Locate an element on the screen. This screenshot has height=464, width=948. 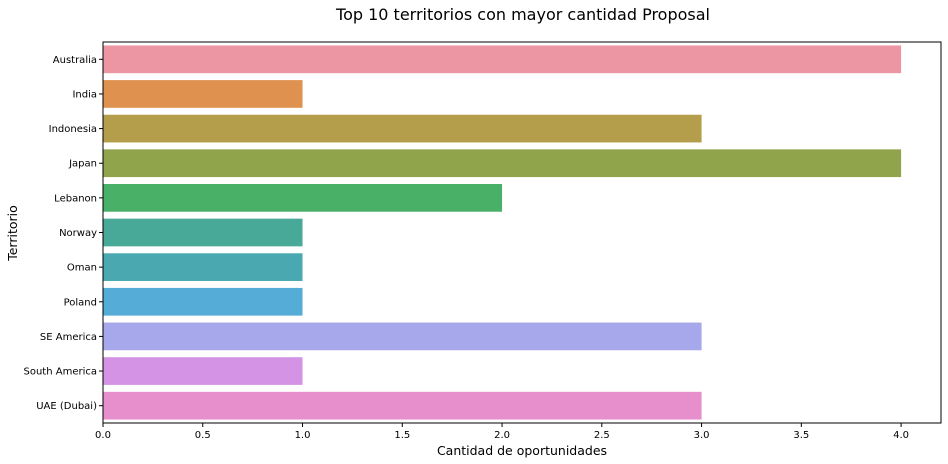
y-tick-label: India is located at coordinates (84, 94).